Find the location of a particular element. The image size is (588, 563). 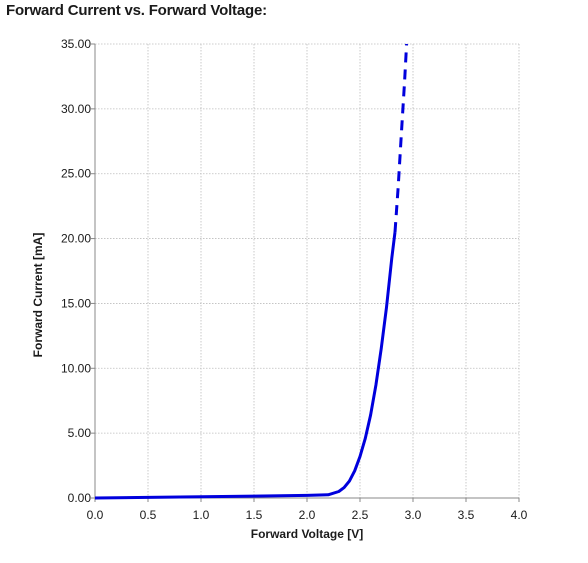

x-tick-label: 0.5 is located at coordinates (148, 515).